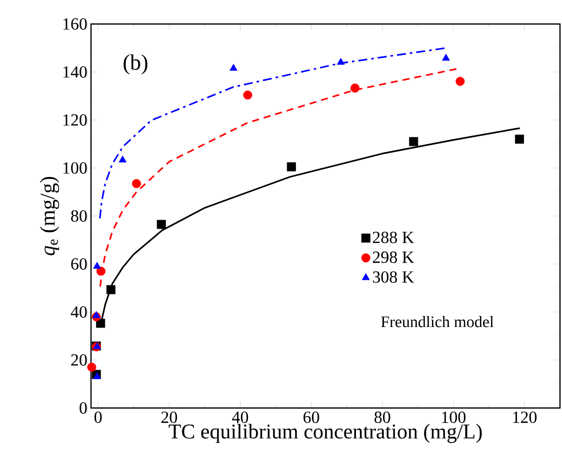 Image resolution: width=562 pixels, height=465 pixels. I want to click on legend-label: 308 K, so click(393, 277).